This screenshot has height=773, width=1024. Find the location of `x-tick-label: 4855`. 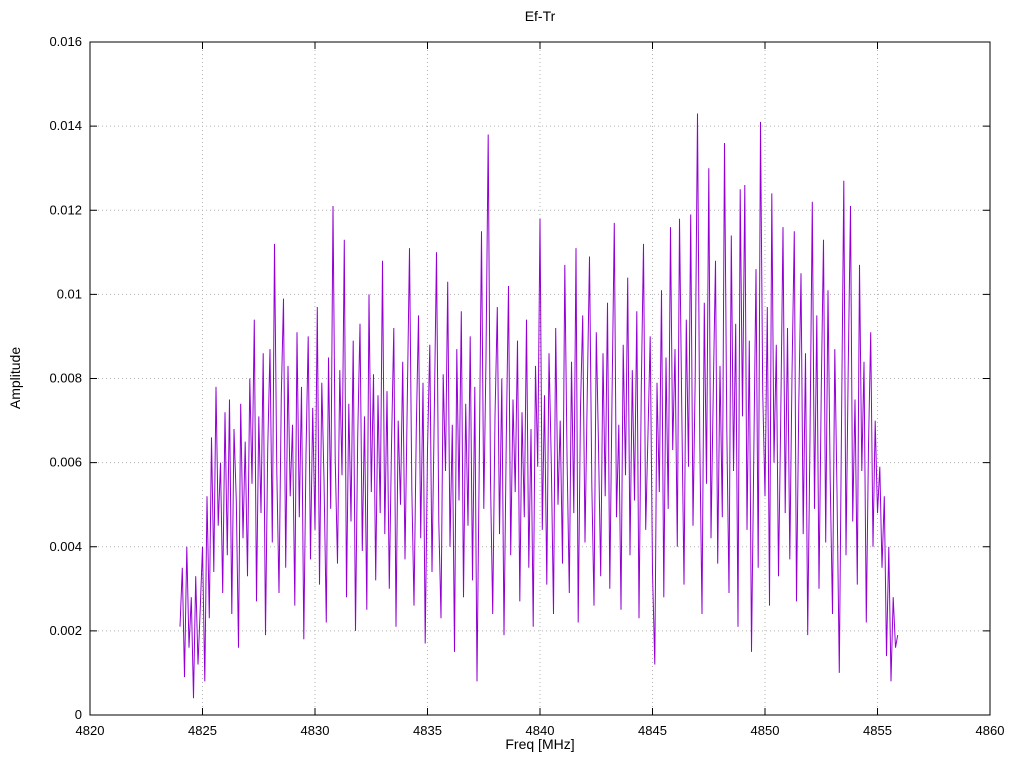

x-tick-label: 4855 is located at coordinates (877, 730).